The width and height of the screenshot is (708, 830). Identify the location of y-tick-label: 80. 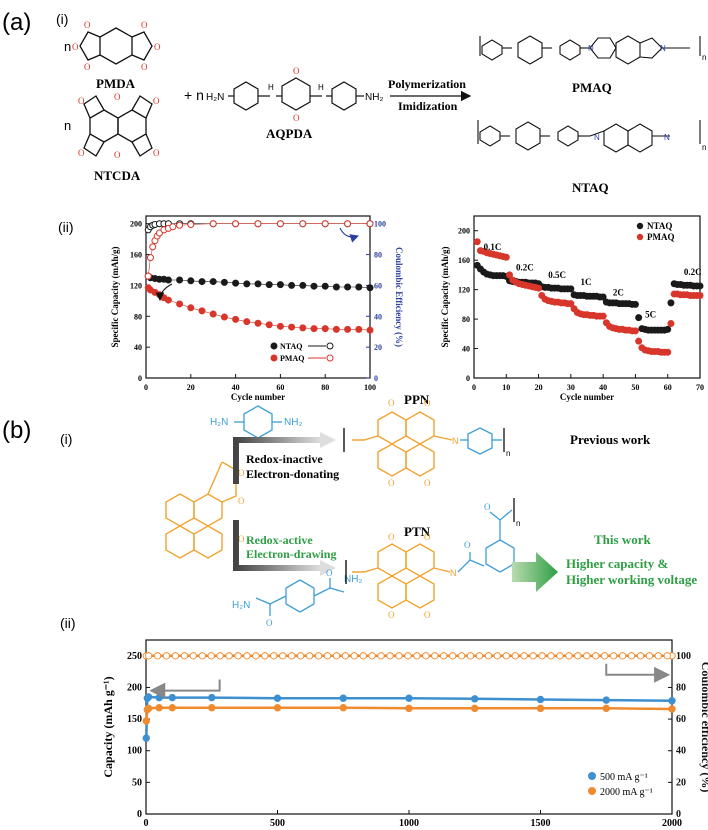
(466, 319).